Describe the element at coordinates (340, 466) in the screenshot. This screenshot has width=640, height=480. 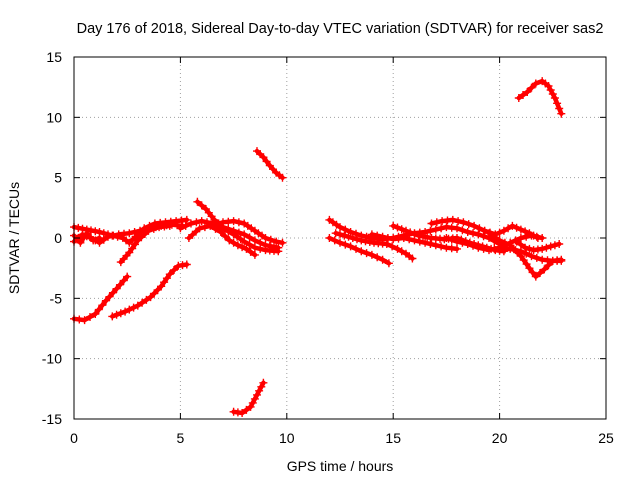
I see `x-axis-label: GPS time / hours` at that location.